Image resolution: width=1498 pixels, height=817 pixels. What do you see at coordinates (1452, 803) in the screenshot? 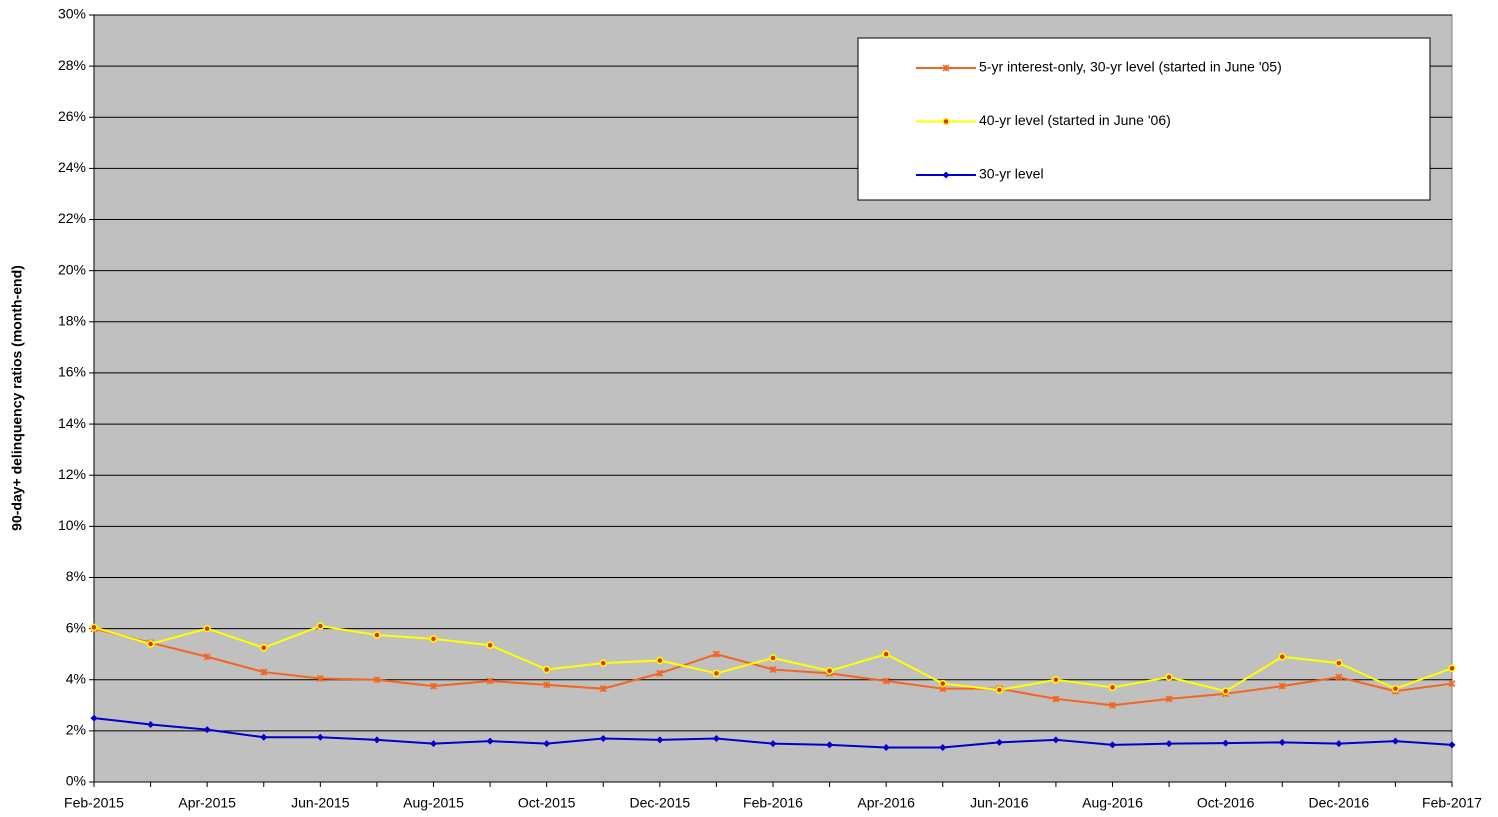
I see `x-tick-label: Feb-2017` at bounding box center [1452, 803].